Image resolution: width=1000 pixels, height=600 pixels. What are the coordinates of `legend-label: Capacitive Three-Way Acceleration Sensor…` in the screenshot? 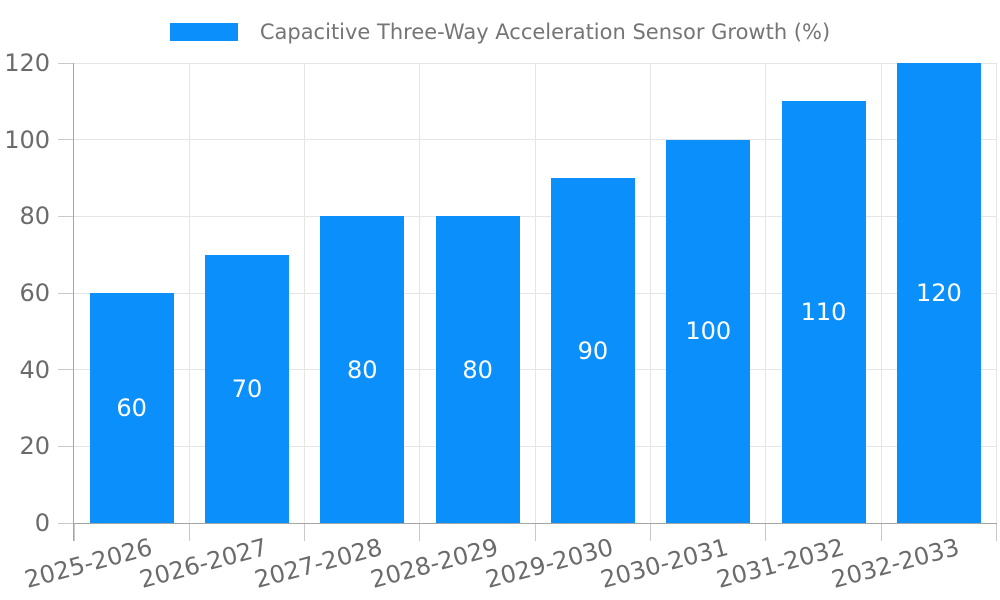 It's located at (545, 32).